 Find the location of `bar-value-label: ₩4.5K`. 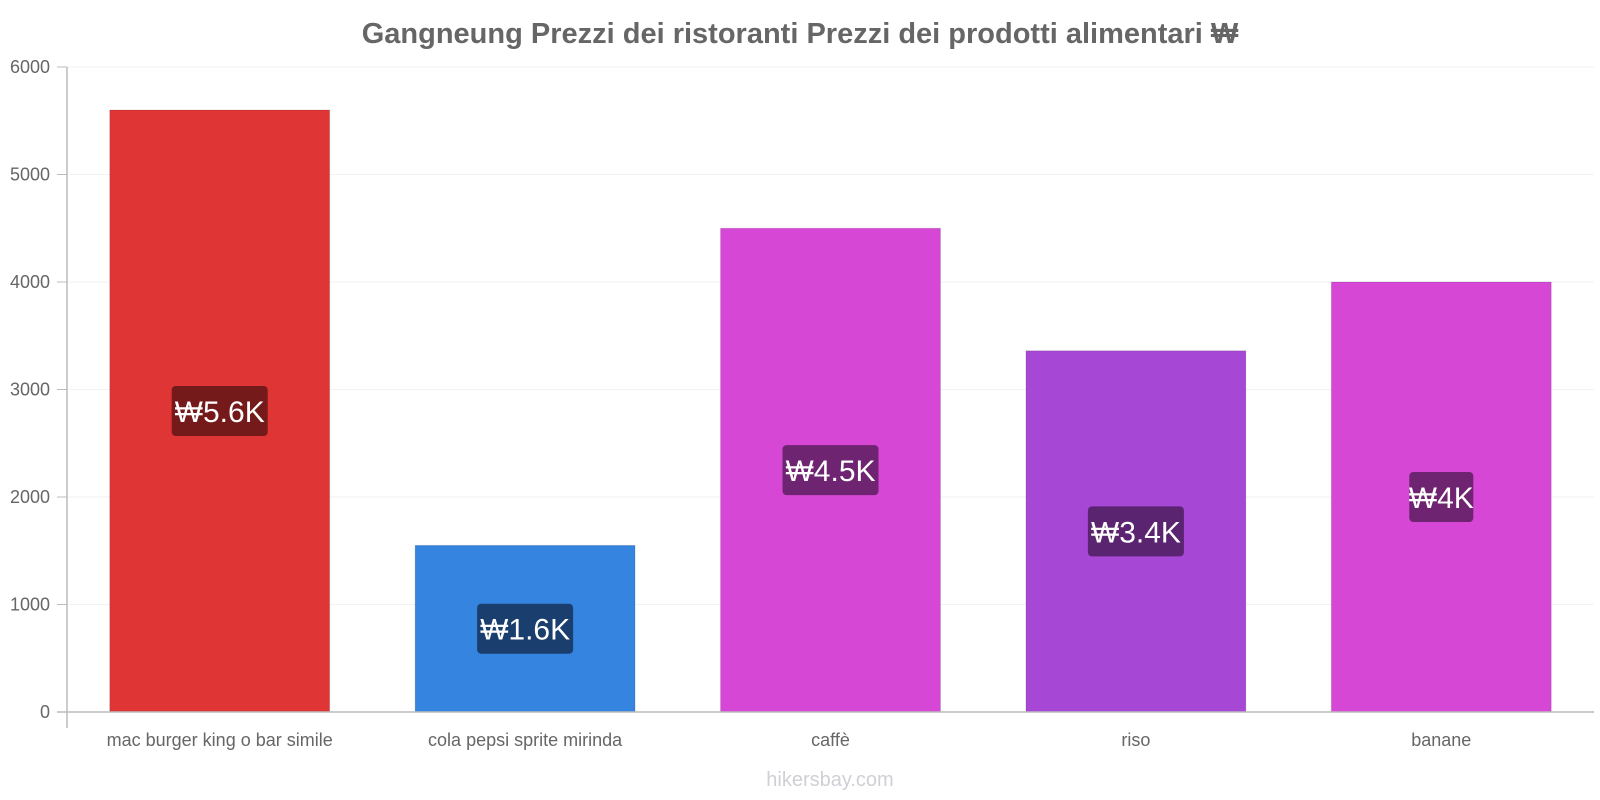

bar-value-label: ₩4.5K is located at coordinates (830, 471).